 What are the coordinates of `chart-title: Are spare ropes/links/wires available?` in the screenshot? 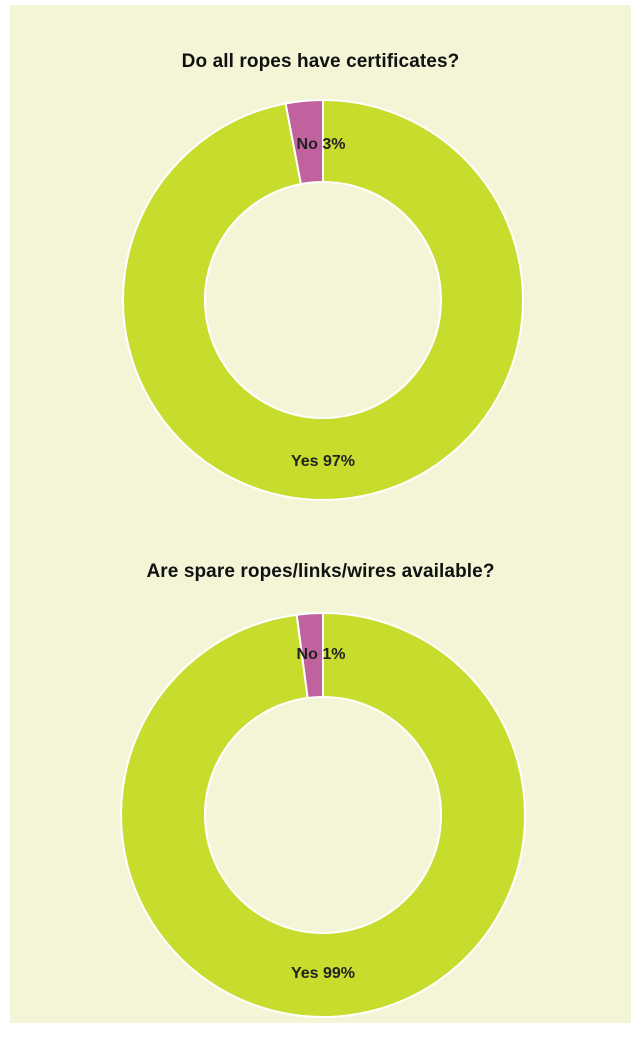 It's located at (320, 571).